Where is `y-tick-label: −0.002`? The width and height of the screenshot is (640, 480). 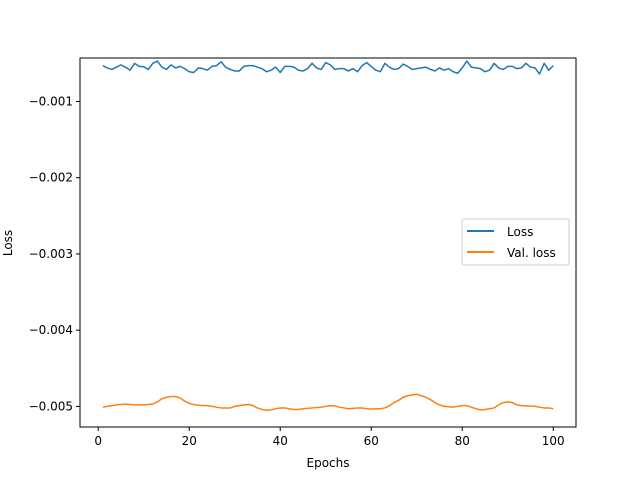
y-tick-label: −0.002 is located at coordinates (51, 178).